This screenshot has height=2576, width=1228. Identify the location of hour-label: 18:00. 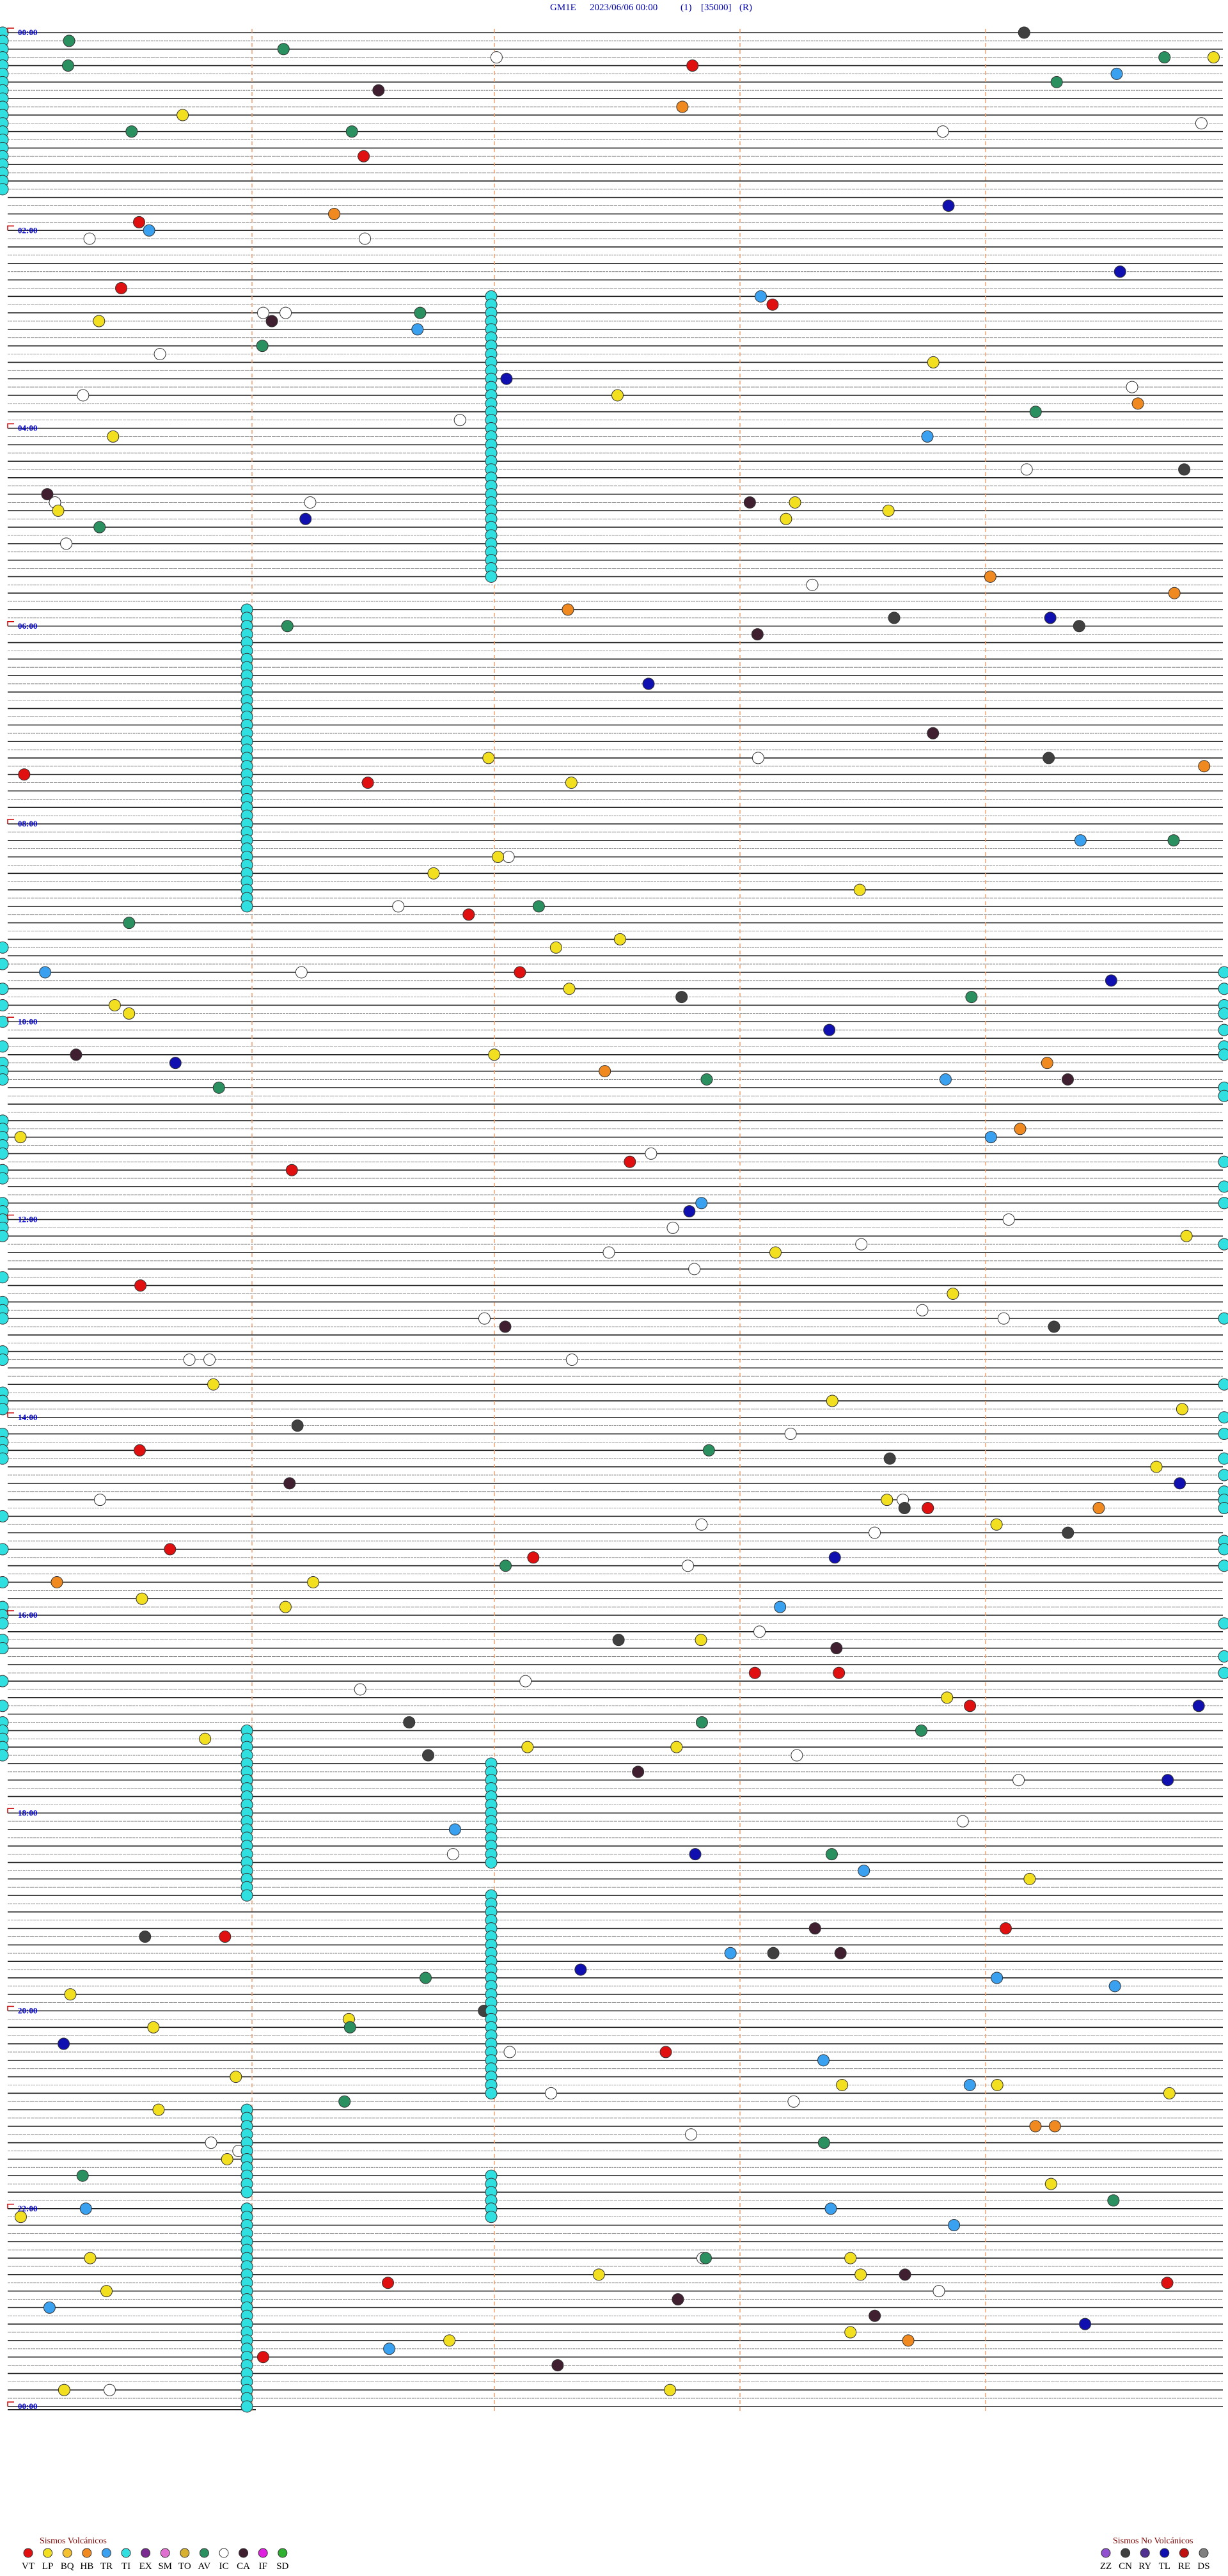
(27, 1812).